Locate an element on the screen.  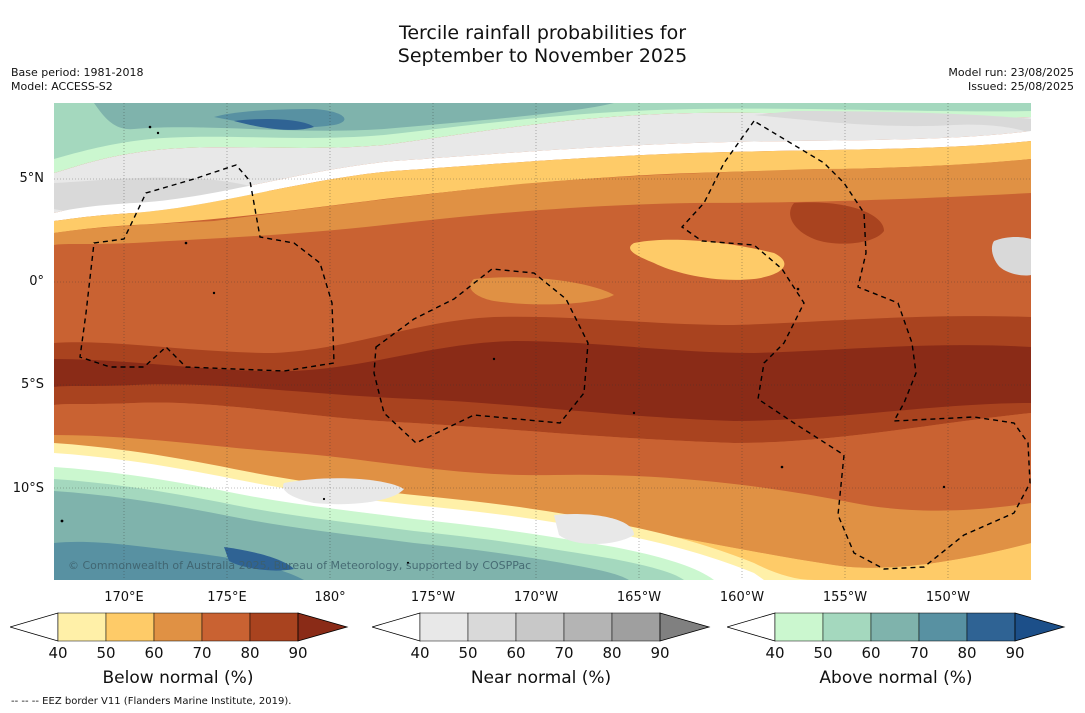
near-tick-70: 70 is located at coordinates (564, 653).